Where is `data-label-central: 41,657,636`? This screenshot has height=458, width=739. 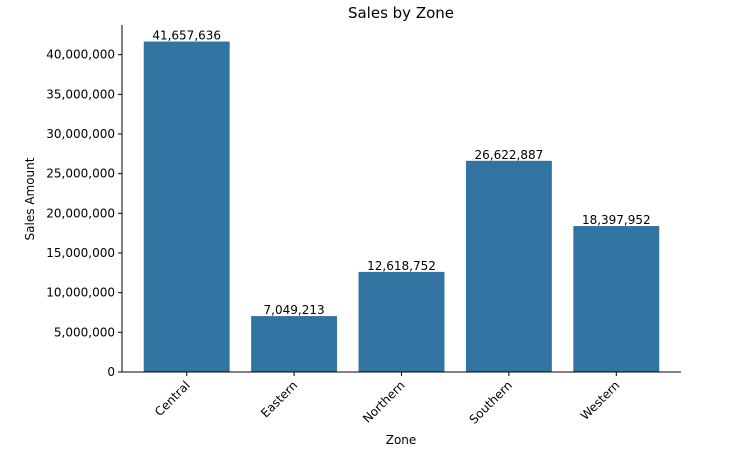 data-label-central: 41,657,636 is located at coordinates (186, 36).